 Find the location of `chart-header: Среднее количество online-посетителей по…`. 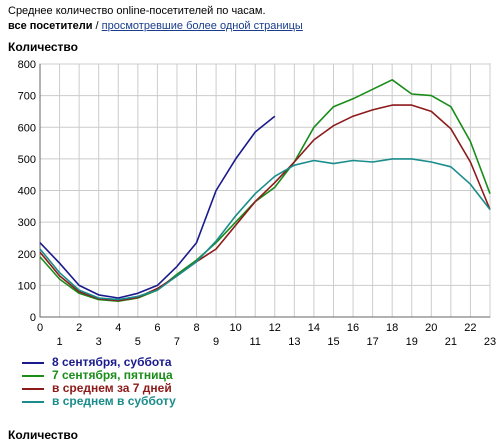

chart-header: Среднее количество online-посетителей по… is located at coordinates (155, 19).